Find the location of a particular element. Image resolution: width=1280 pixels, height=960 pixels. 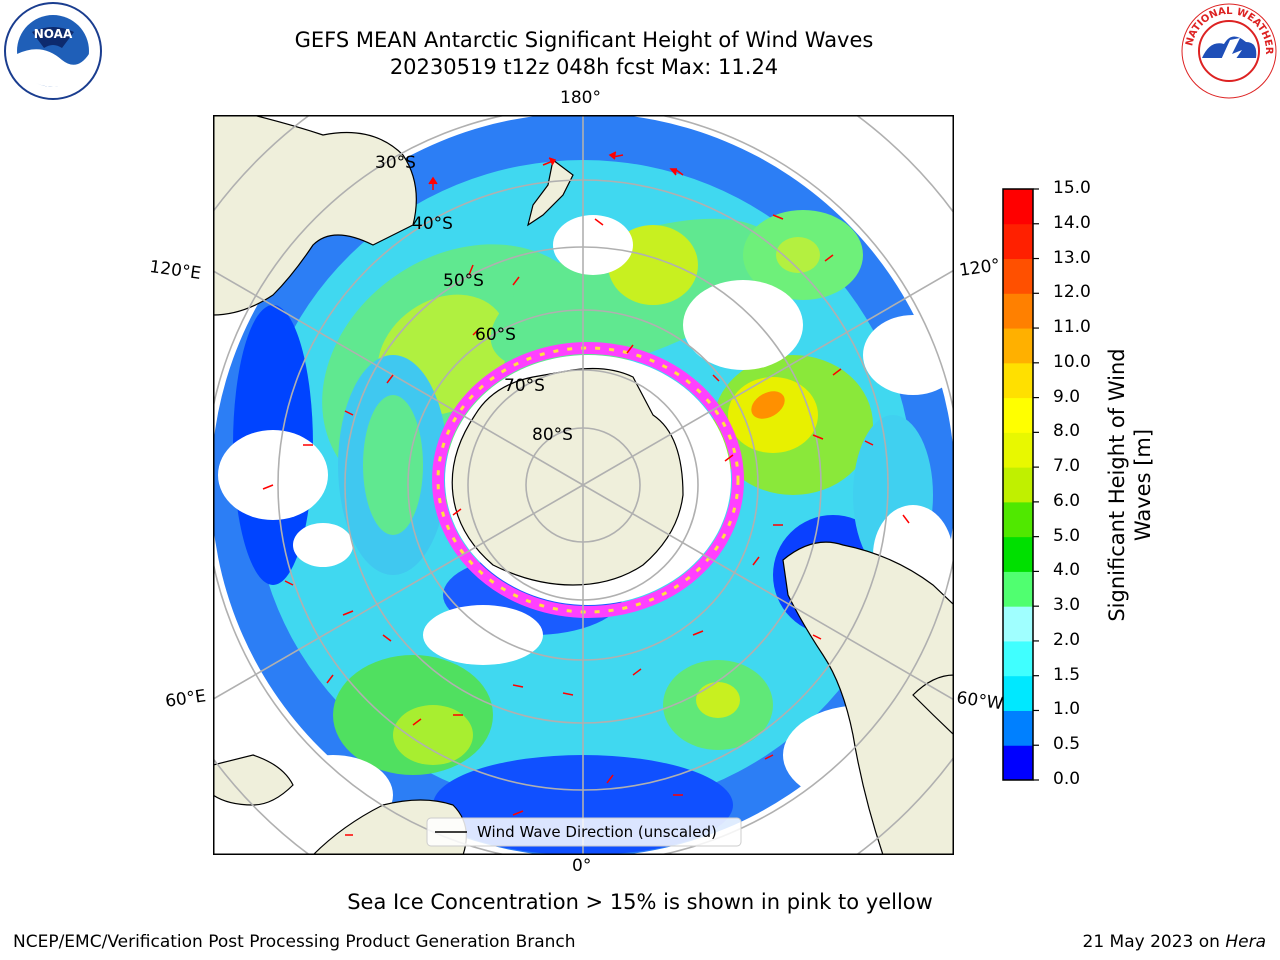

colorbar-tick-label: 3.0 is located at coordinates (1067, 605).